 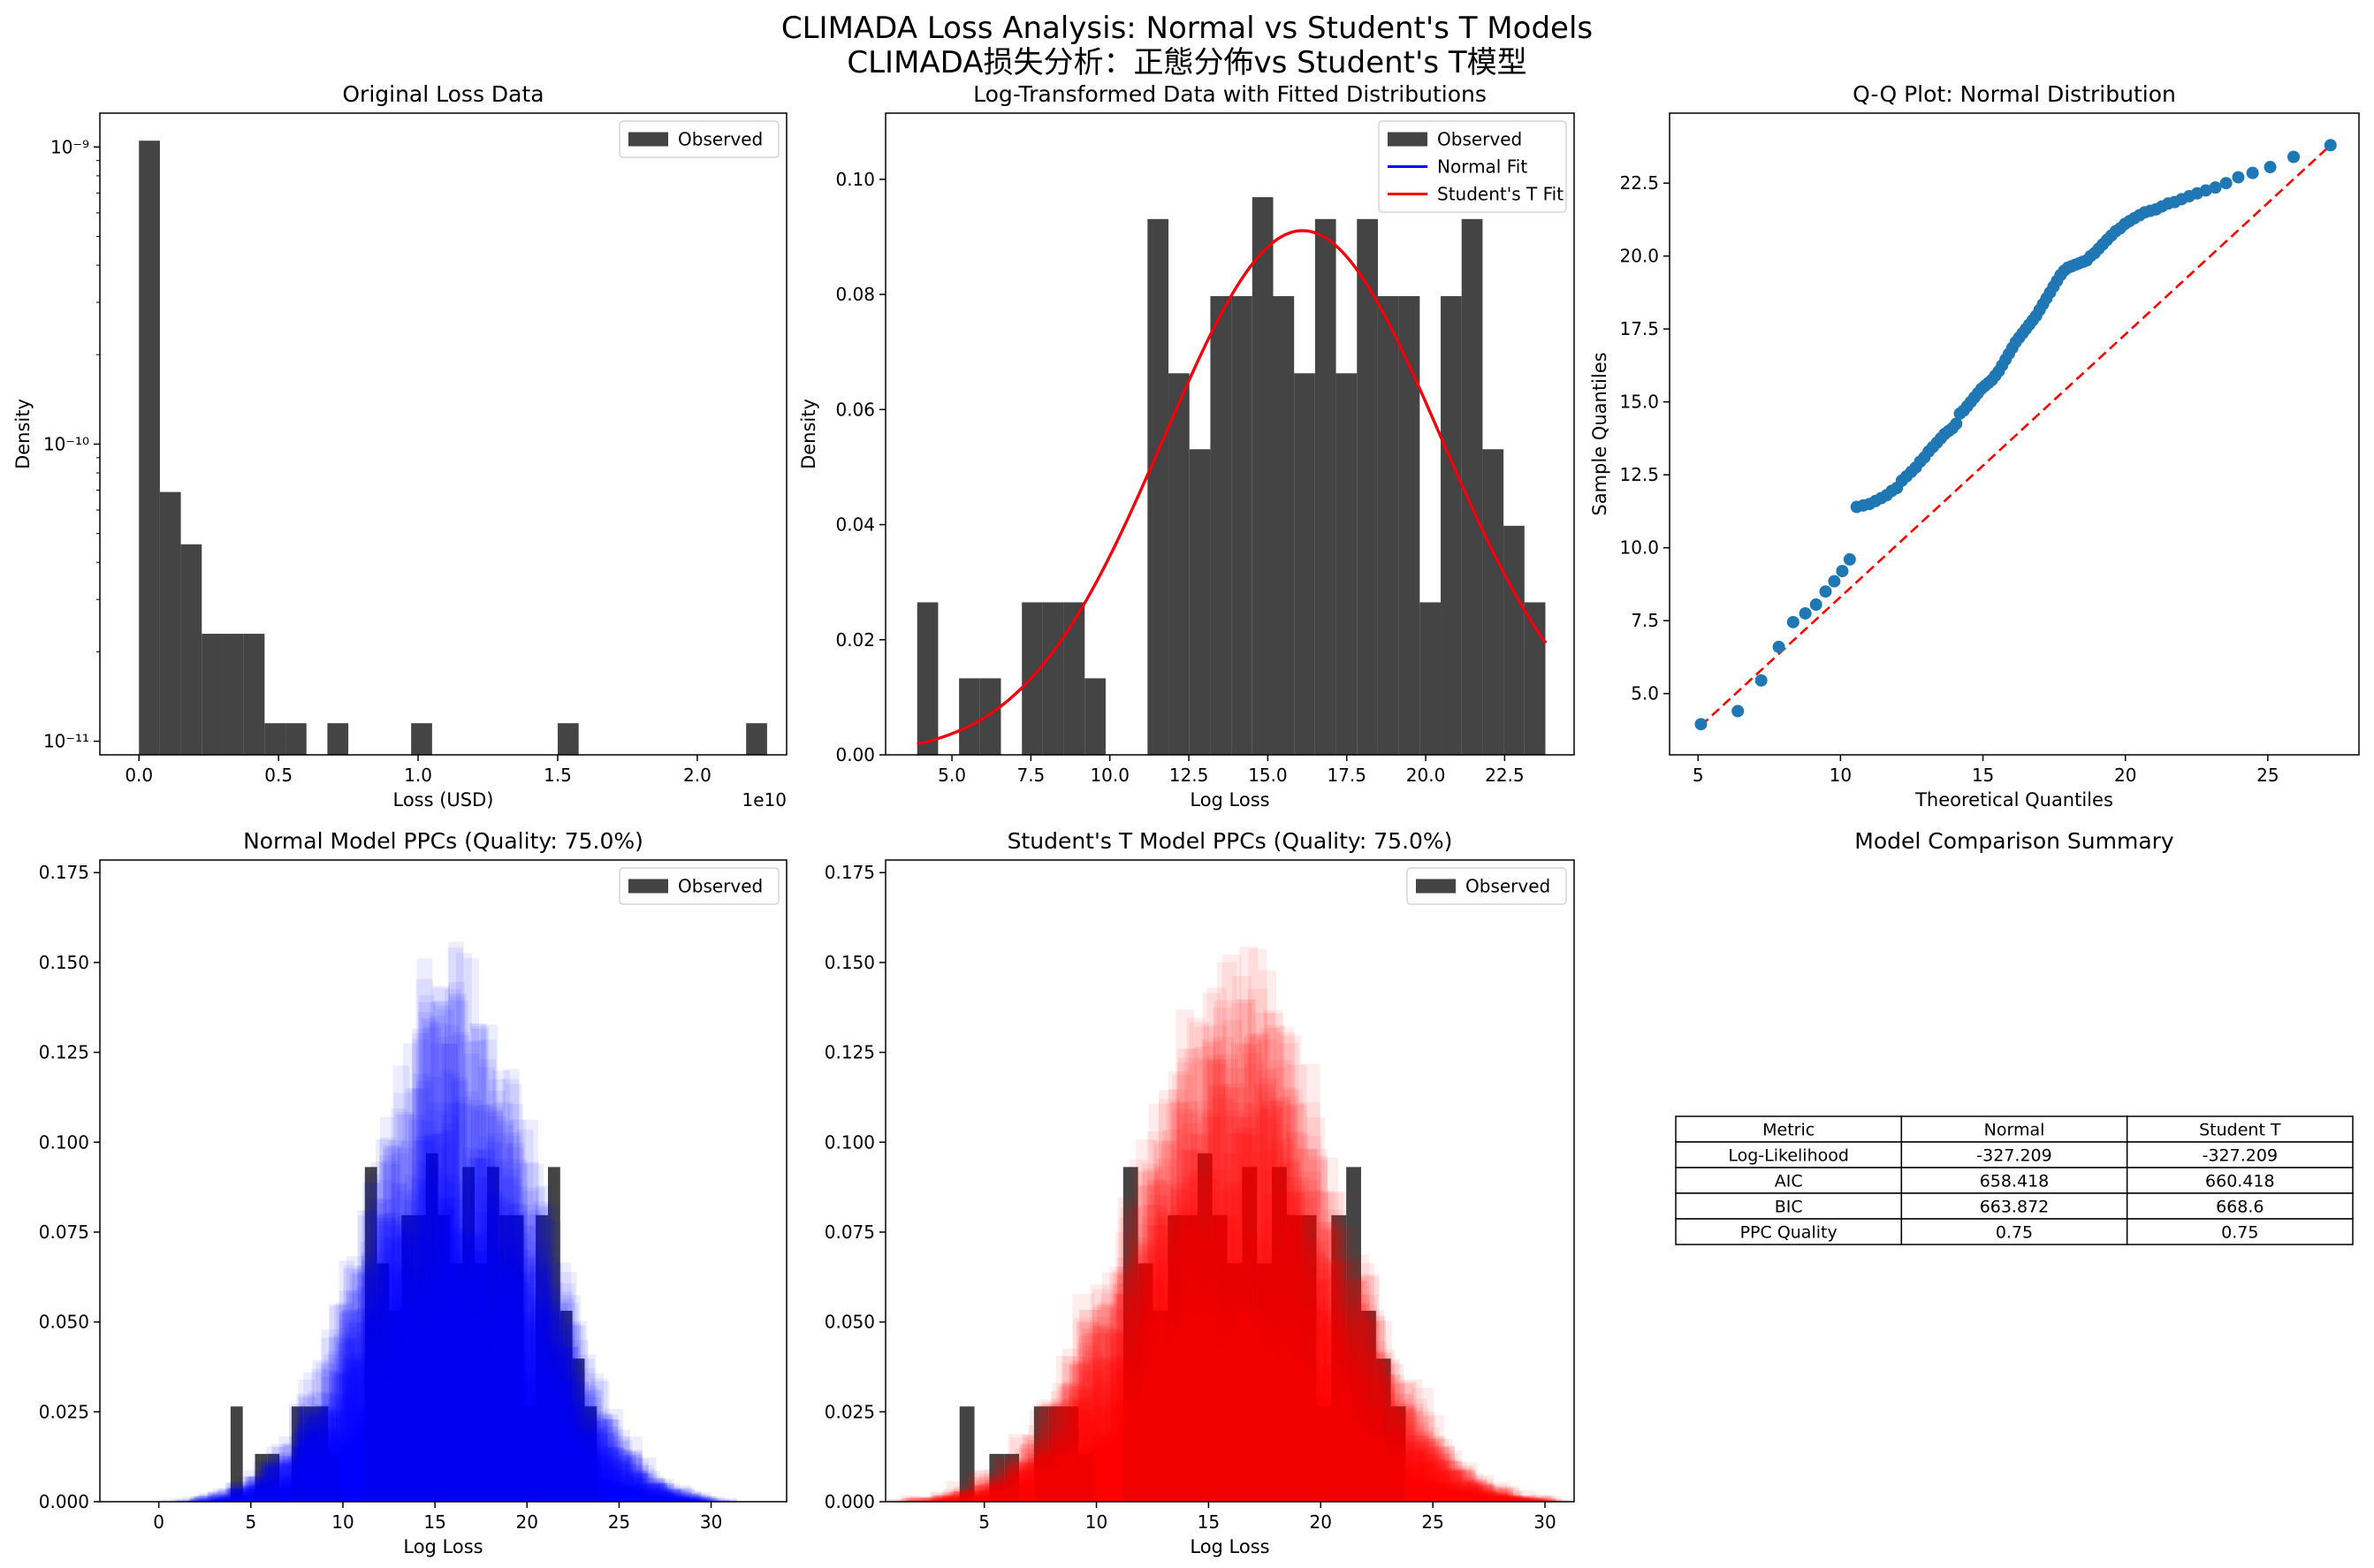 I want to click on x-axis: 5 10 15 20 25, so click(x=1986, y=771).